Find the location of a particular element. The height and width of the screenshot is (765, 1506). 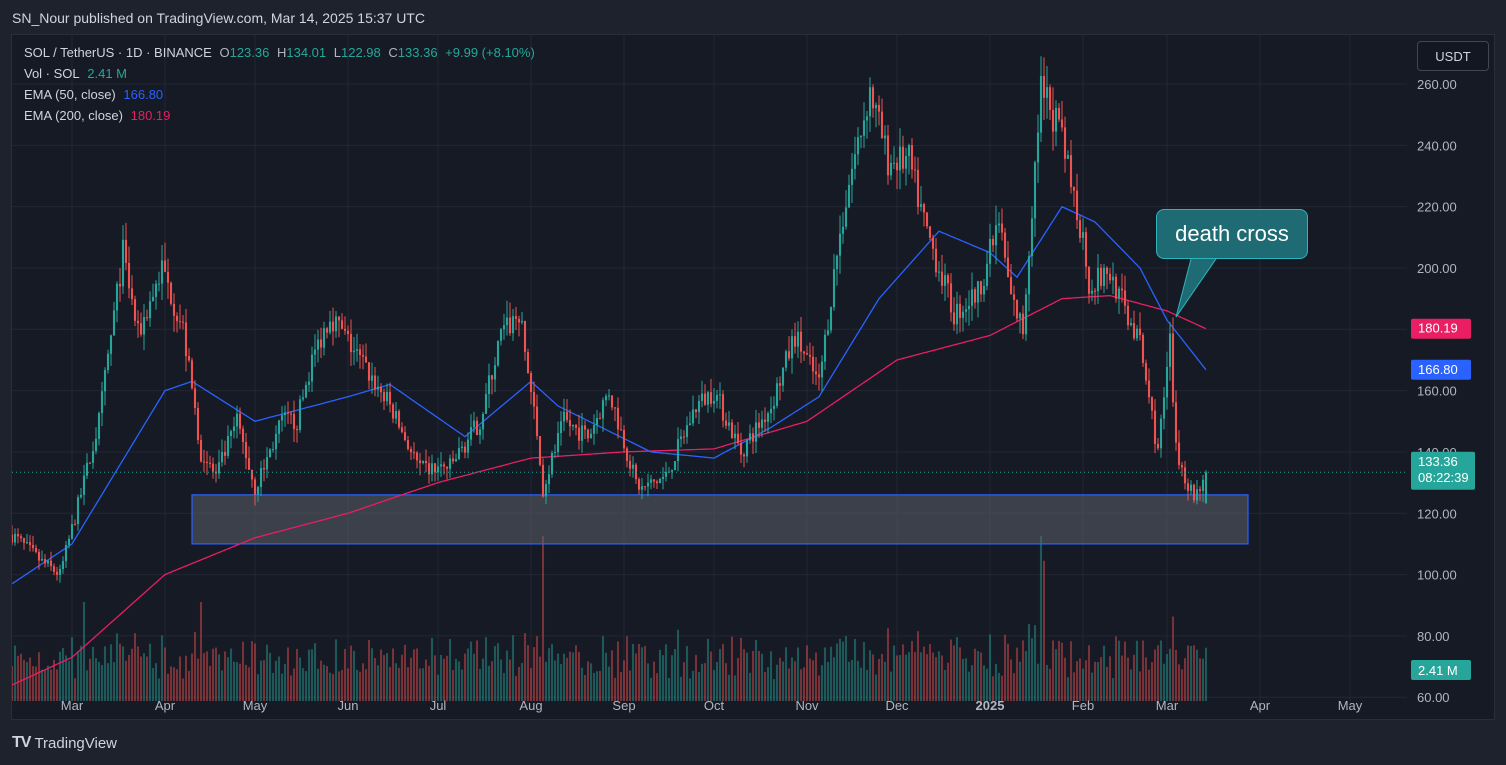

legend-high-label: H is located at coordinates (281, 52).